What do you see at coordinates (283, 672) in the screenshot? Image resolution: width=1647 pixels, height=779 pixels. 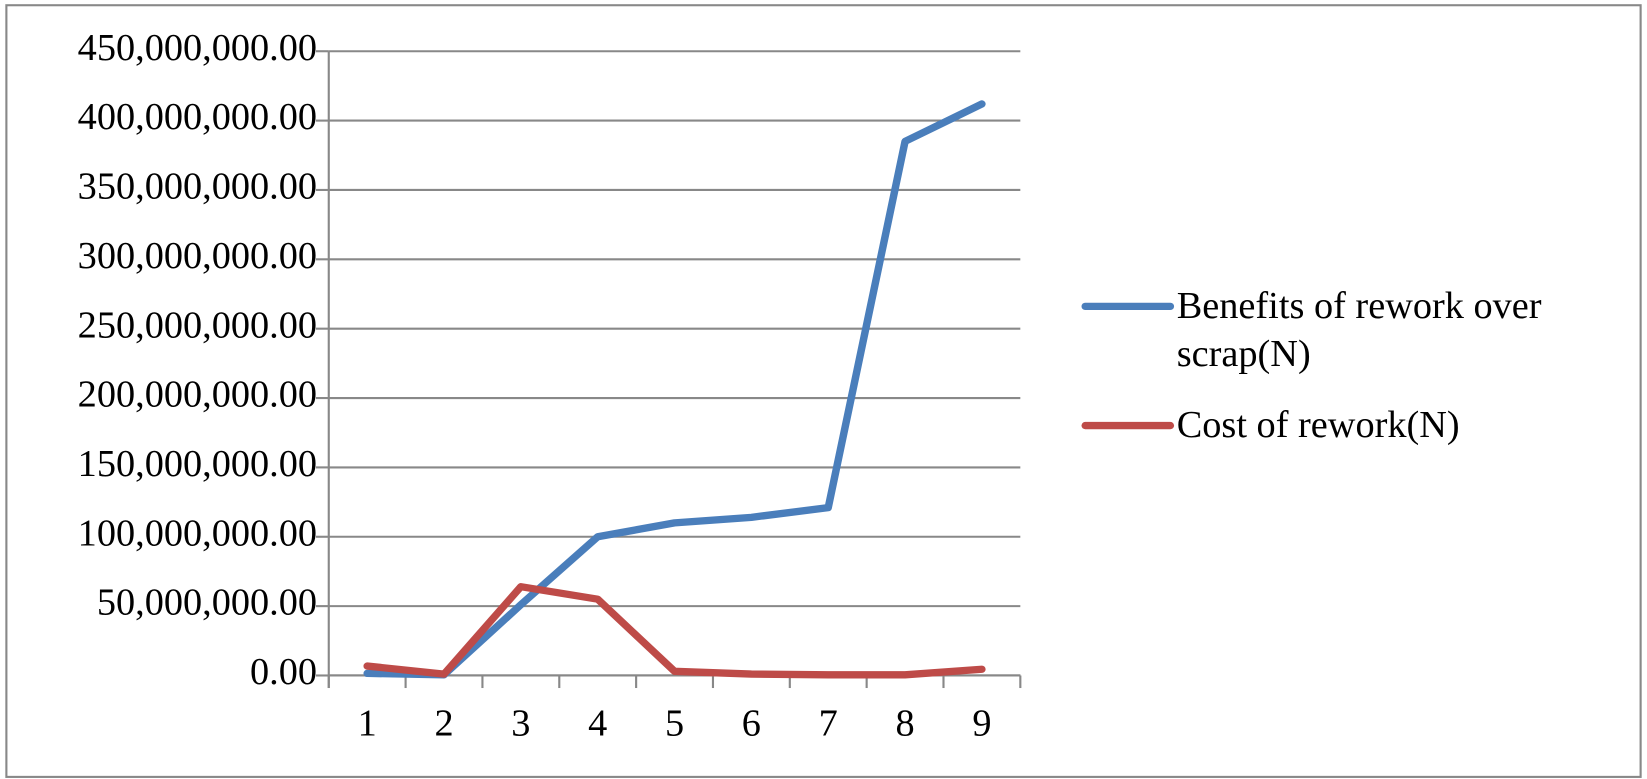 I see `y-tick-label: 0.00` at bounding box center [283, 672].